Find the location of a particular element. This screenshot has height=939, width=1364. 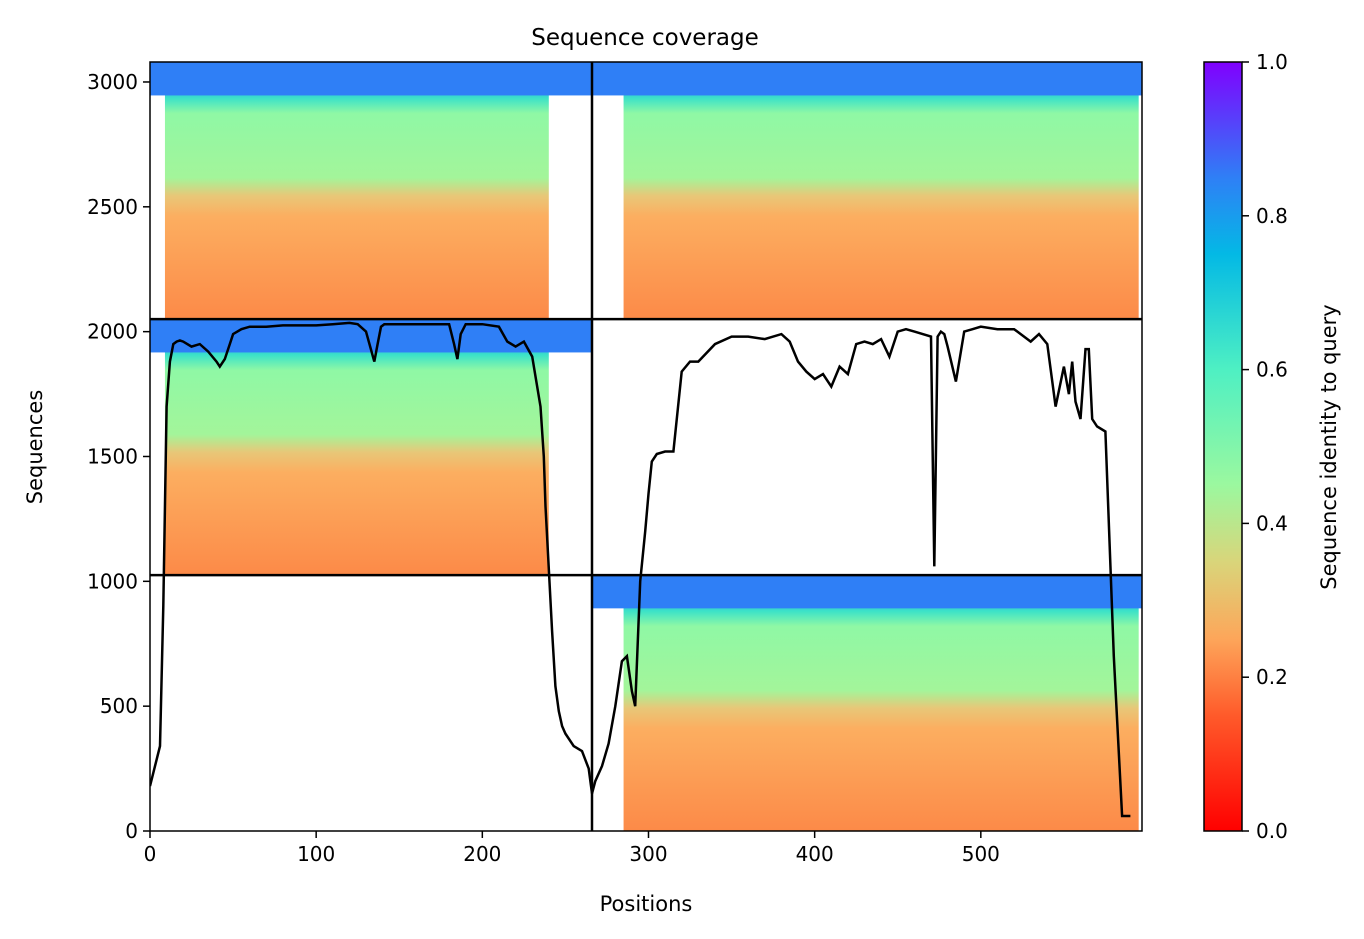

colorbar is located at coordinates (1223, 446).